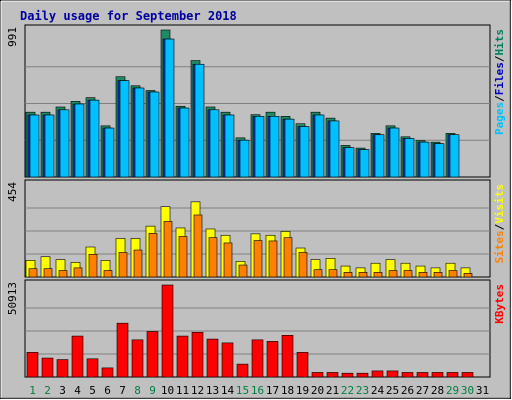 This screenshot has width=512, height=400. Describe the element at coordinates (12, 298) in the screenshot. I see `panel-bot-ymax-label: 50913` at that location.